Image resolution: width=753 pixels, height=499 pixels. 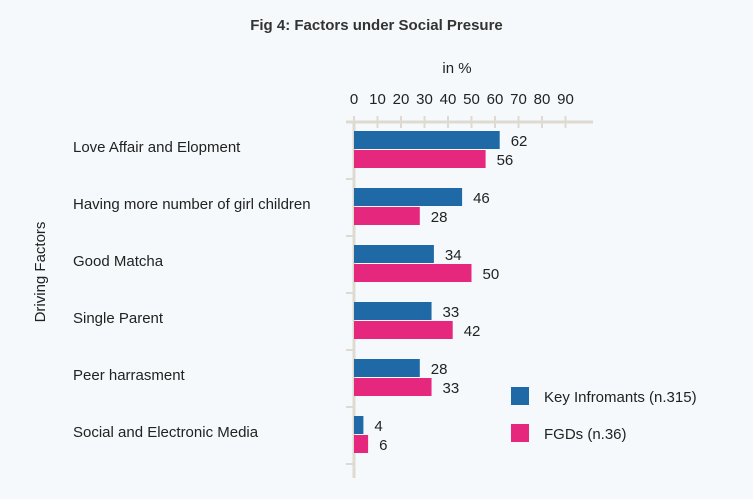 I want to click on category-label: Good Matcha, so click(x=118, y=261).